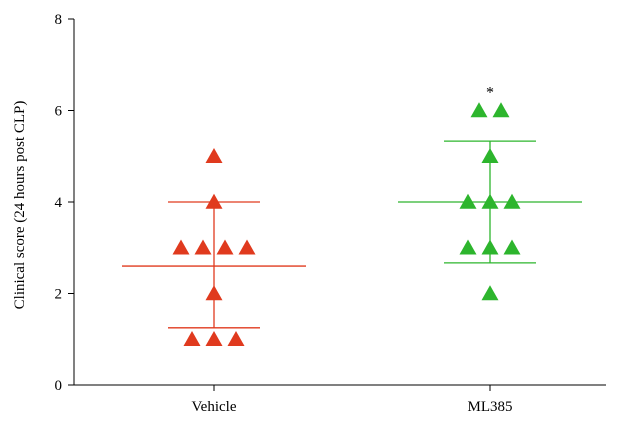  What do you see at coordinates (490, 407) in the screenshot?
I see `x-tick-label: ML385` at bounding box center [490, 407].